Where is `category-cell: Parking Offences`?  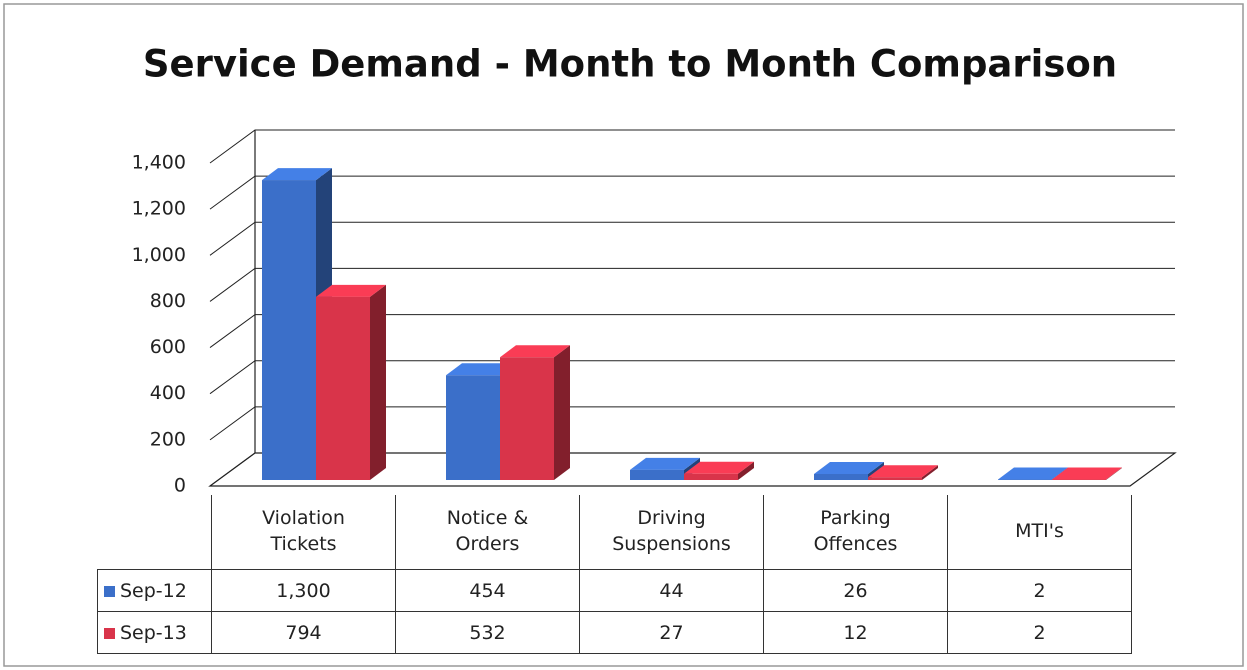 category-cell: Parking Offences is located at coordinates (855, 532).